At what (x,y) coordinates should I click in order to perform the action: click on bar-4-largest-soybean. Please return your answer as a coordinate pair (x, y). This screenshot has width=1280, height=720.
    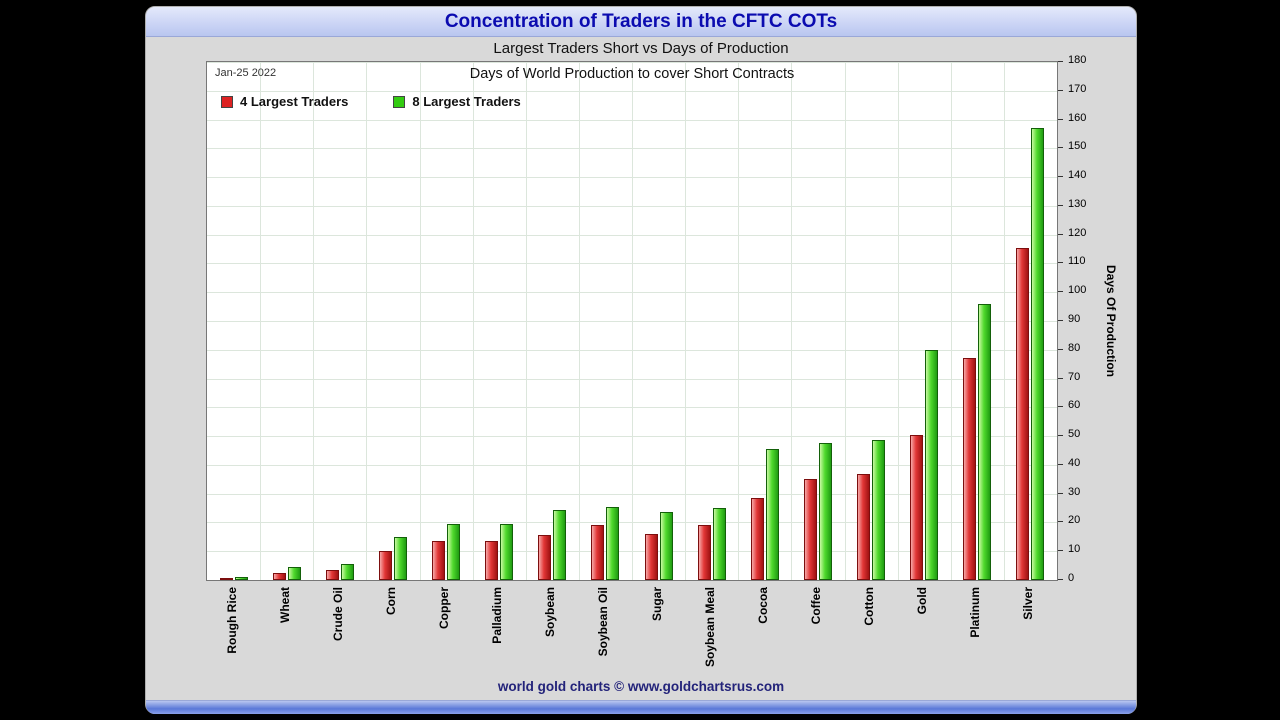
    Looking at the image, I should click on (545, 557).